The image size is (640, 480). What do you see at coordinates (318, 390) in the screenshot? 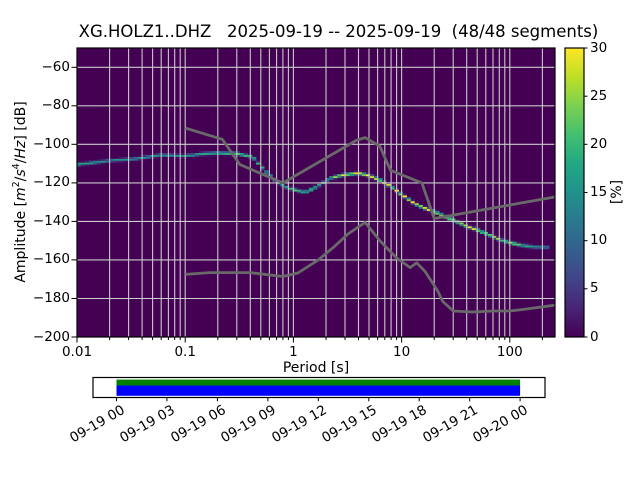
I see `timeline-coverage-bottom` at bounding box center [318, 390].